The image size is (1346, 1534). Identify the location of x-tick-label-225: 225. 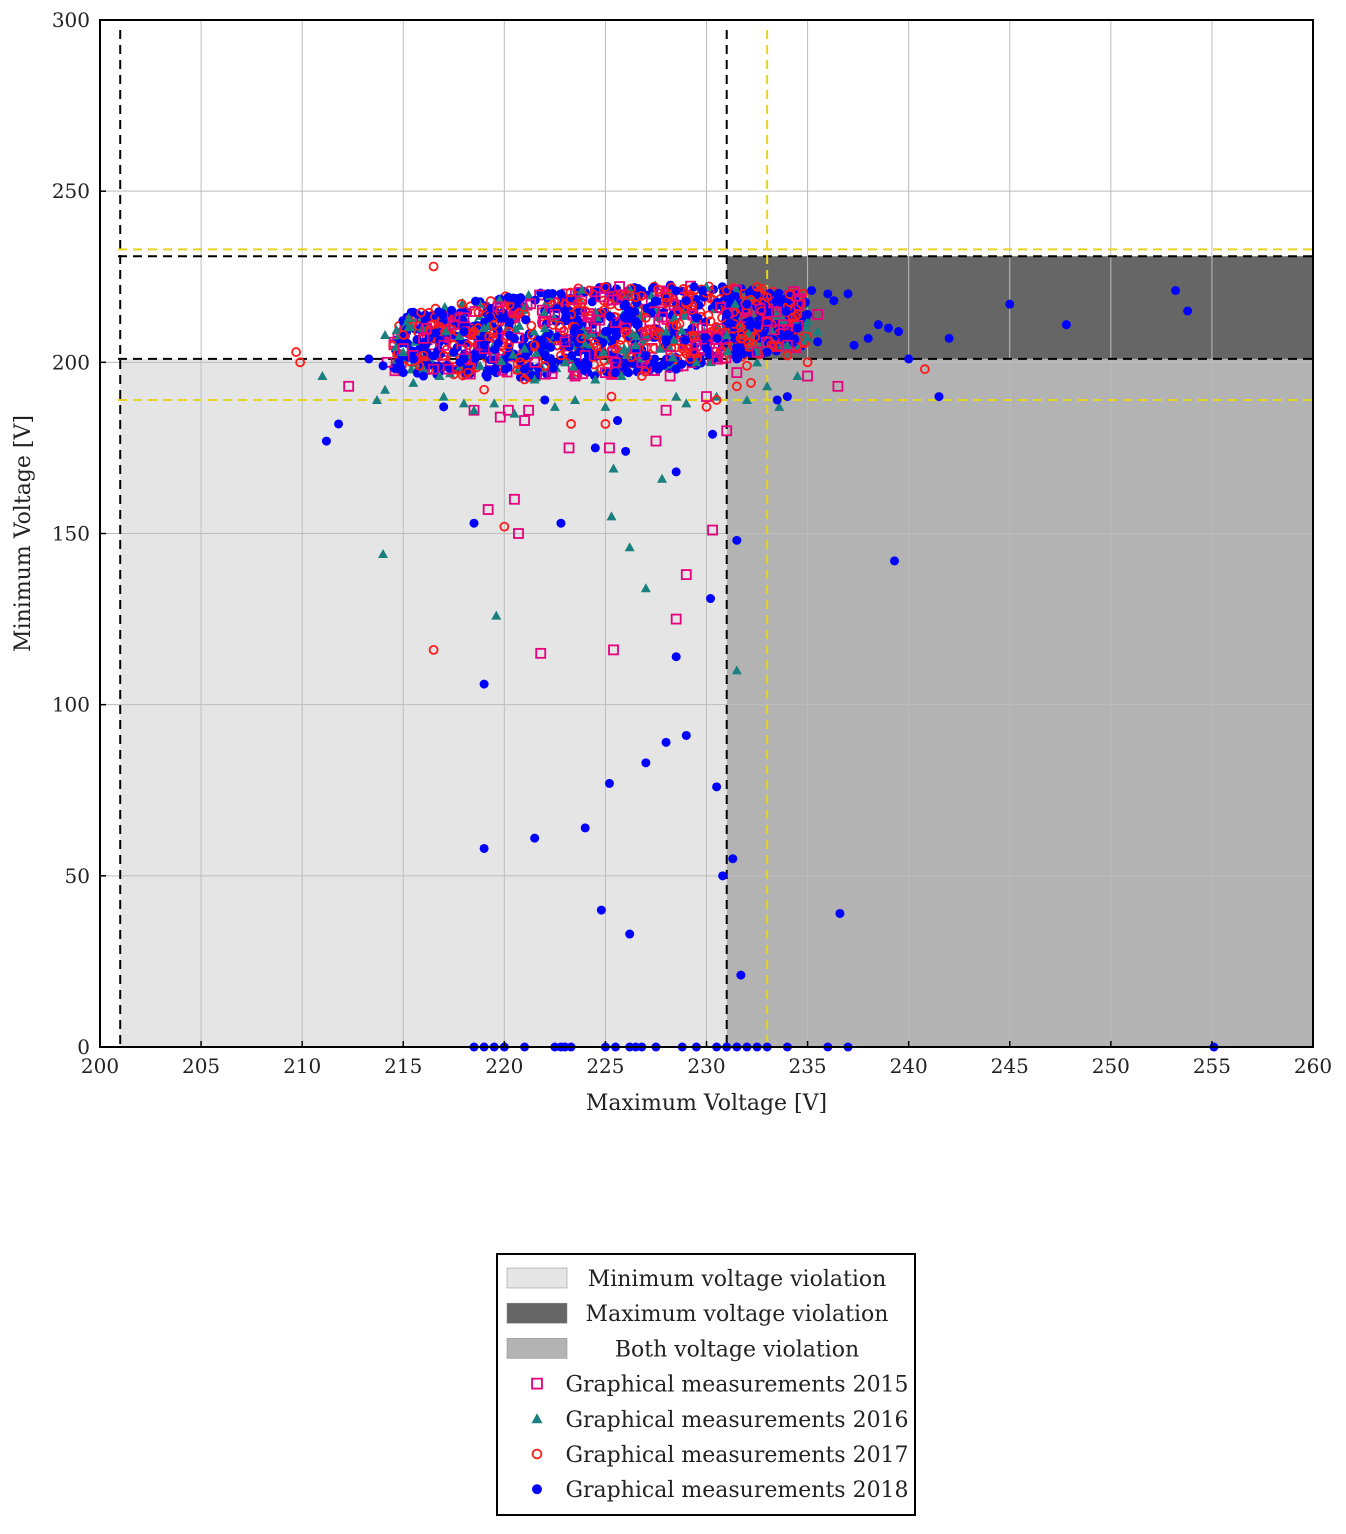
(605, 1066).